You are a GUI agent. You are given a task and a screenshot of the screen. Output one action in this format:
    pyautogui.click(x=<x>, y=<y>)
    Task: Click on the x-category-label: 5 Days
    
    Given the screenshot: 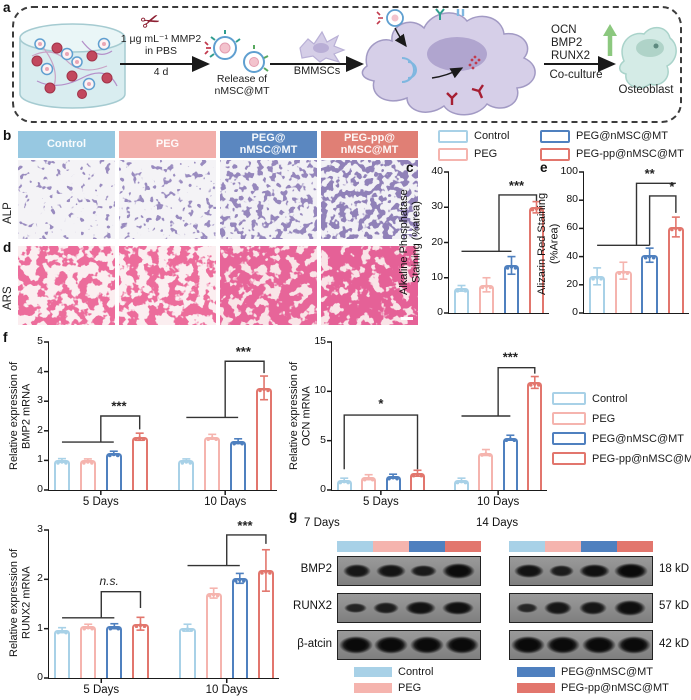 What is the action you would take?
    pyautogui.click(x=100, y=502)
    